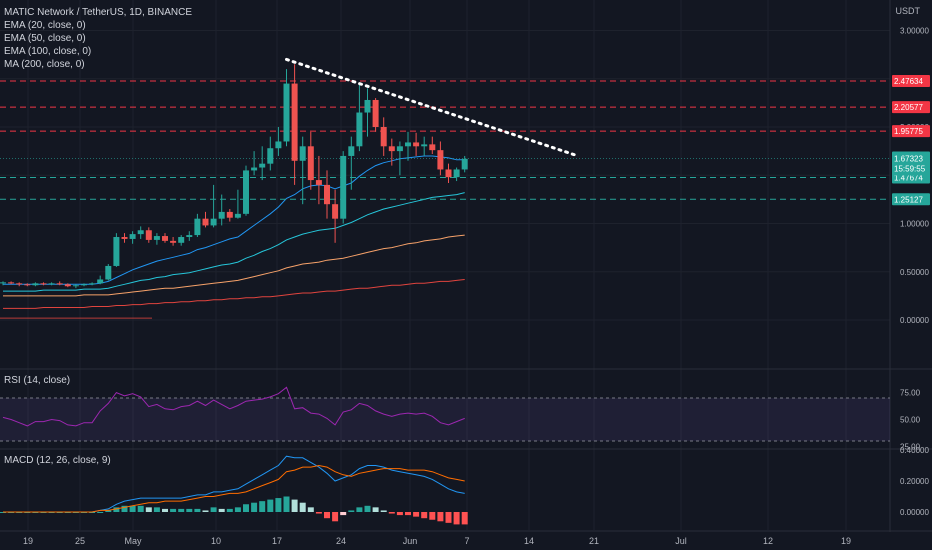 The width and height of the screenshot is (932, 550). I want to click on x-tick-label: Jul, so click(681, 541).